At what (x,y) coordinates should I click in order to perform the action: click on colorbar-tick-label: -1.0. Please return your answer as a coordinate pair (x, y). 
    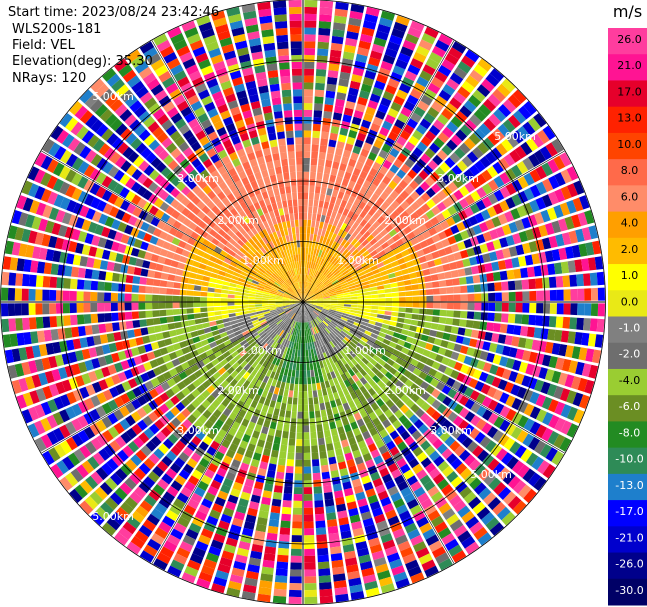
    Looking at the image, I should click on (629, 328).